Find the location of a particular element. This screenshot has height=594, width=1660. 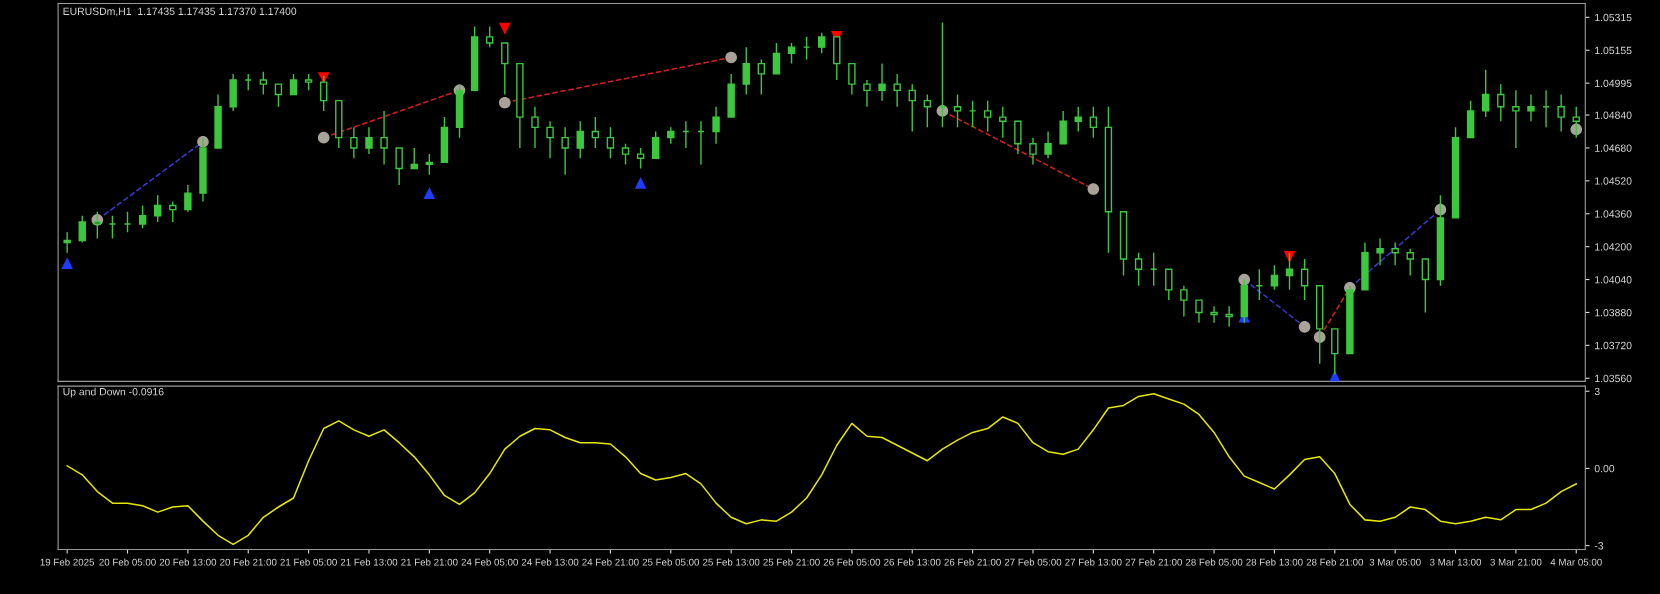

x-tick-label: 20 Feb 05:00 is located at coordinates (127, 562).